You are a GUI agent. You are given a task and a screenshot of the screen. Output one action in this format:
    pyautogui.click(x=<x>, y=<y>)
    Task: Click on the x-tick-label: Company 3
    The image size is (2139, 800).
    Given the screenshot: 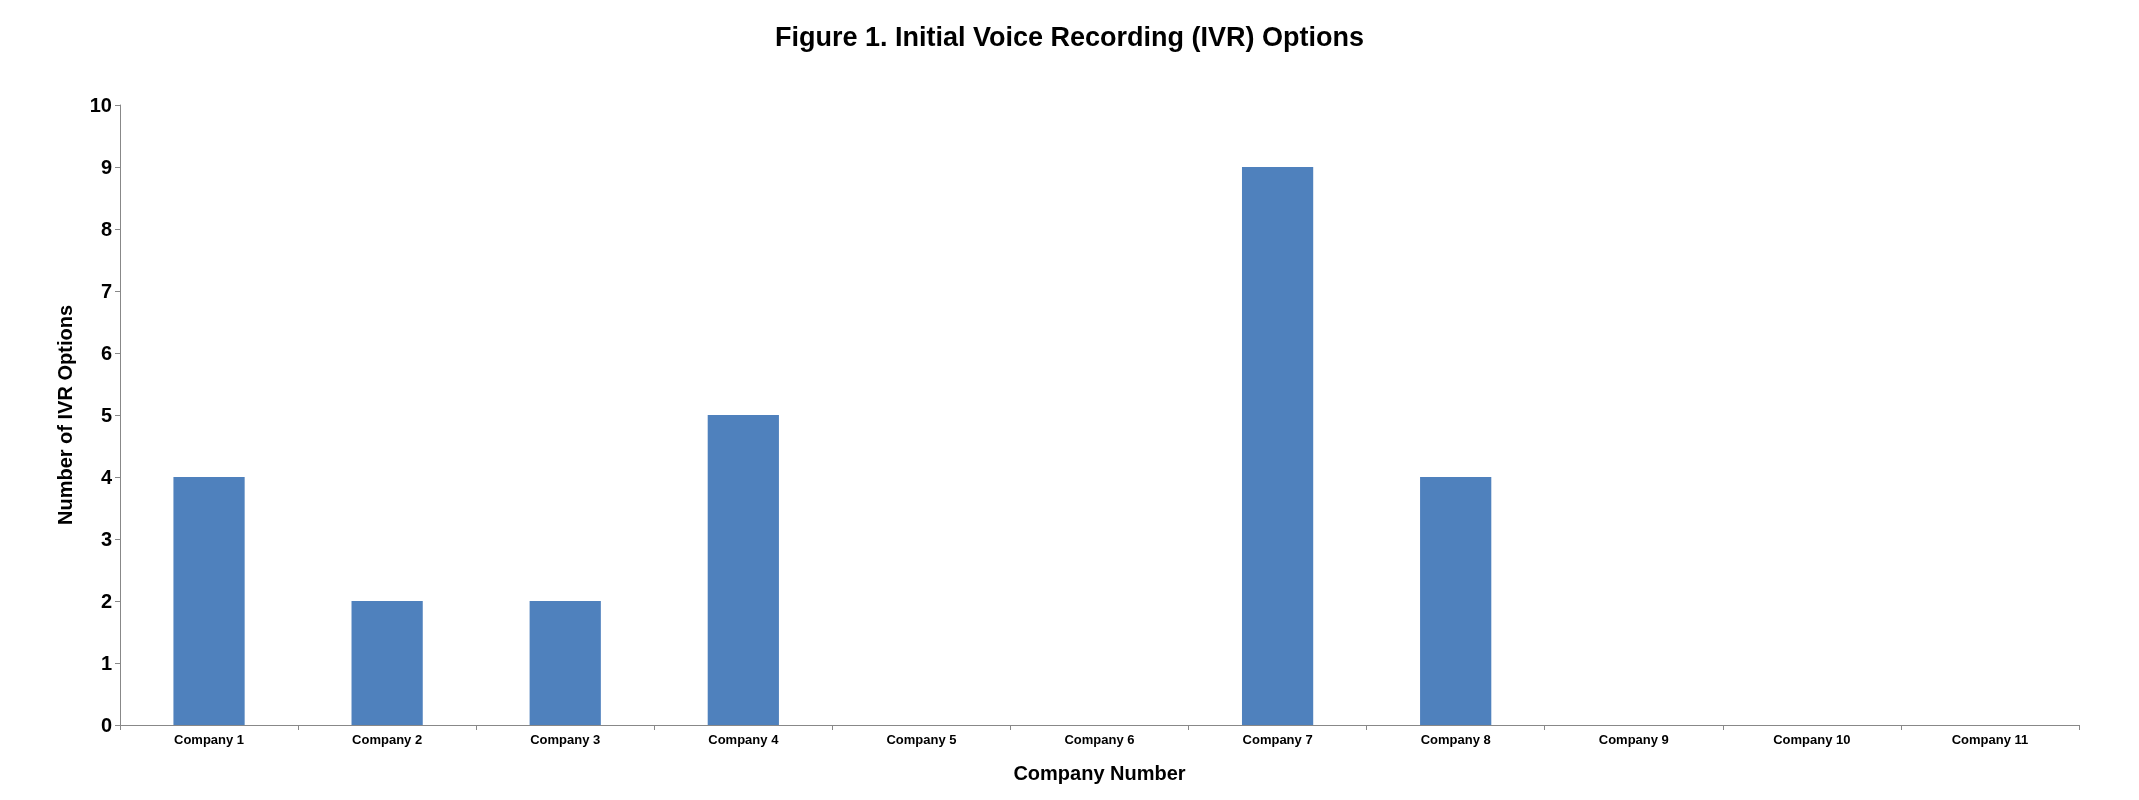 What is the action you would take?
    pyautogui.click(x=565, y=739)
    